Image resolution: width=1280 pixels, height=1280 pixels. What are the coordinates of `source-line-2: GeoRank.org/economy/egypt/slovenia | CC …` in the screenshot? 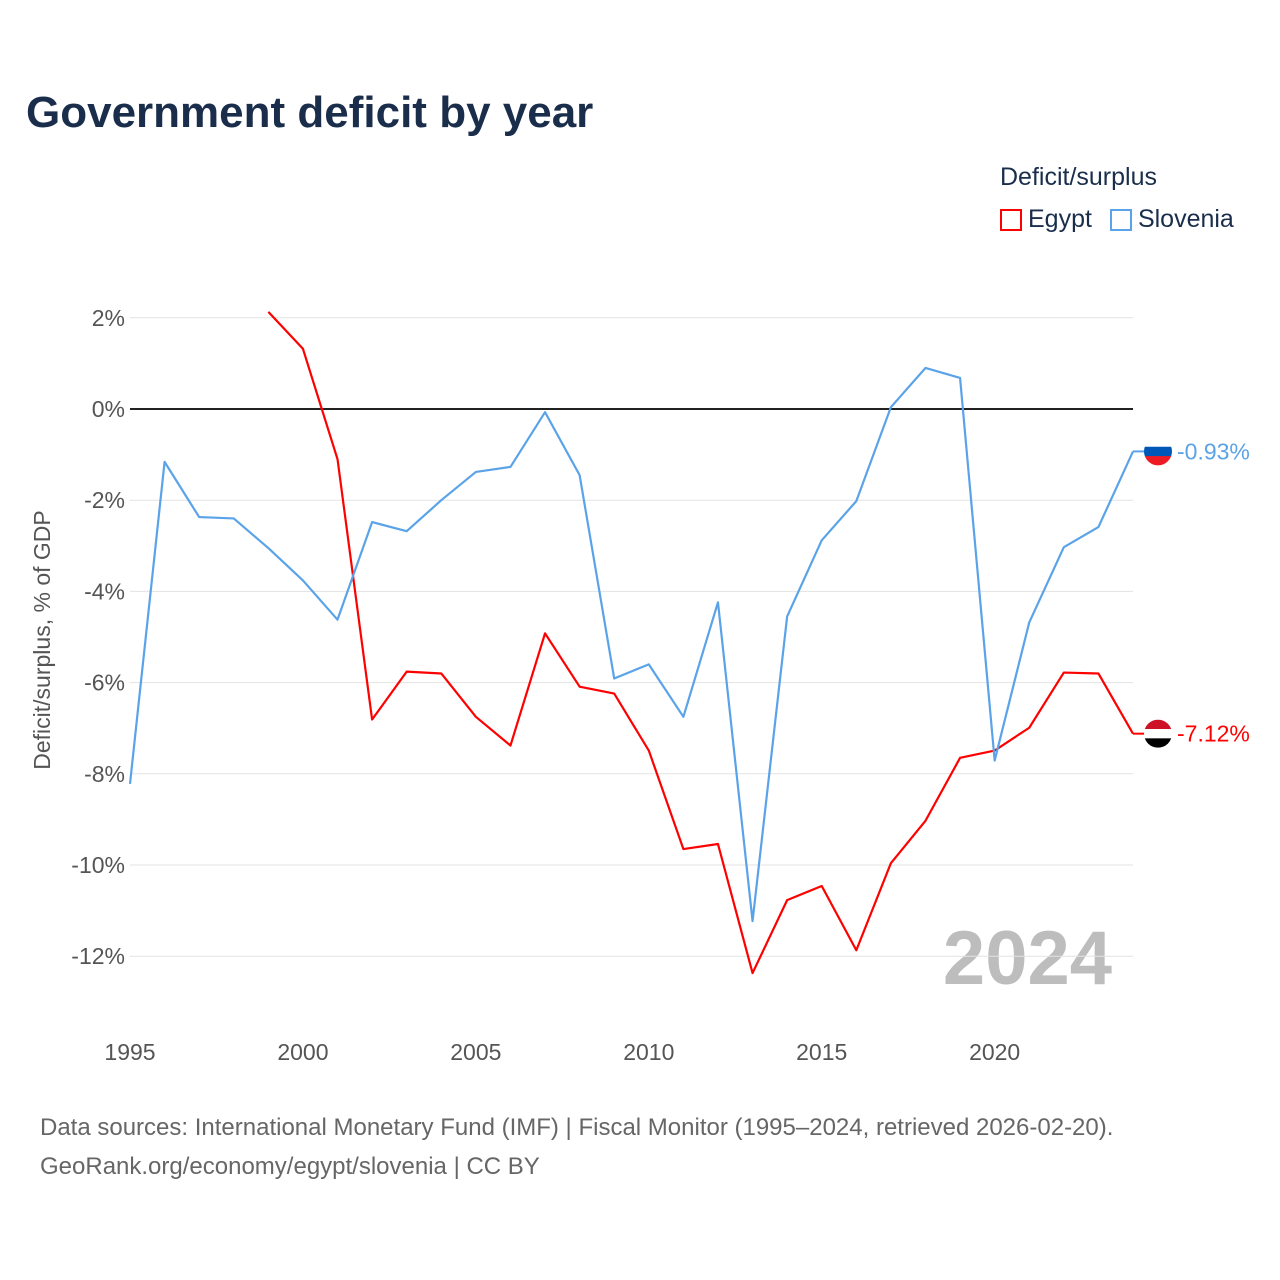 It's located at (290, 1166).